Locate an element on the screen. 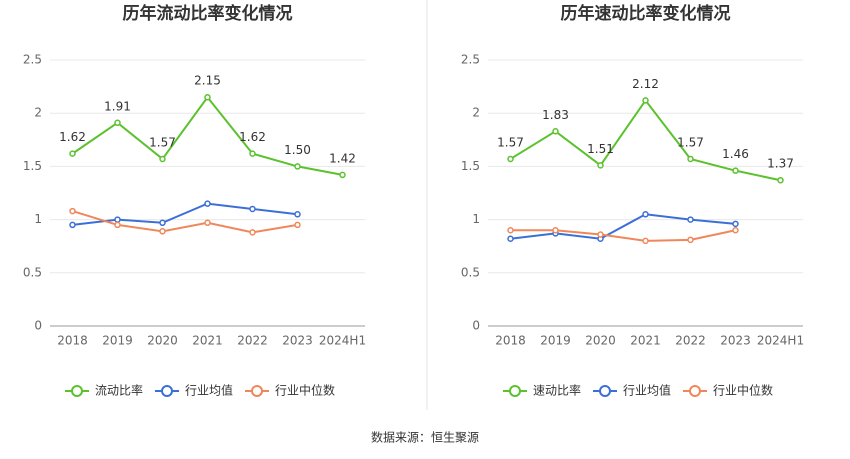 The height and width of the screenshot is (459, 850). data-label: 1.83 is located at coordinates (555, 115).